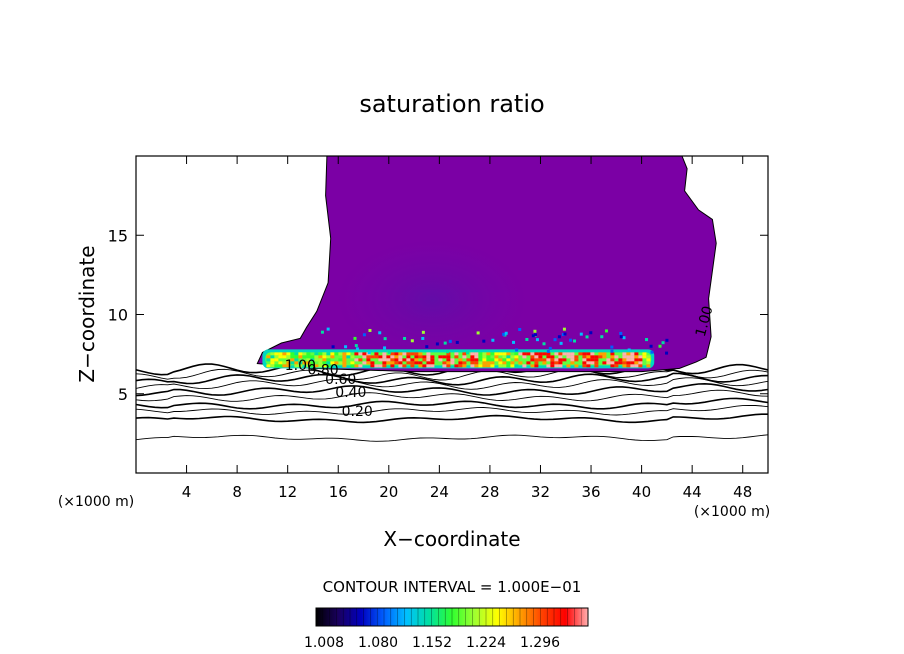 Image resolution: width=904 pixels, height=654 pixels. I want to click on x-tick-label: 48, so click(742, 492).